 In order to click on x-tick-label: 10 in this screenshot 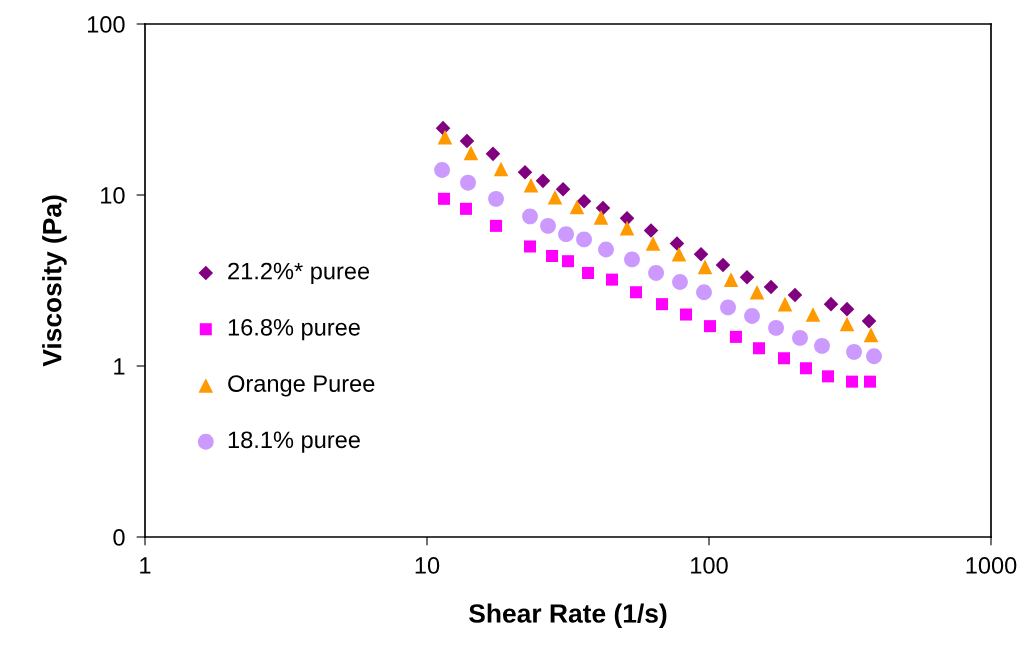, I will do `click(427, 565)`.